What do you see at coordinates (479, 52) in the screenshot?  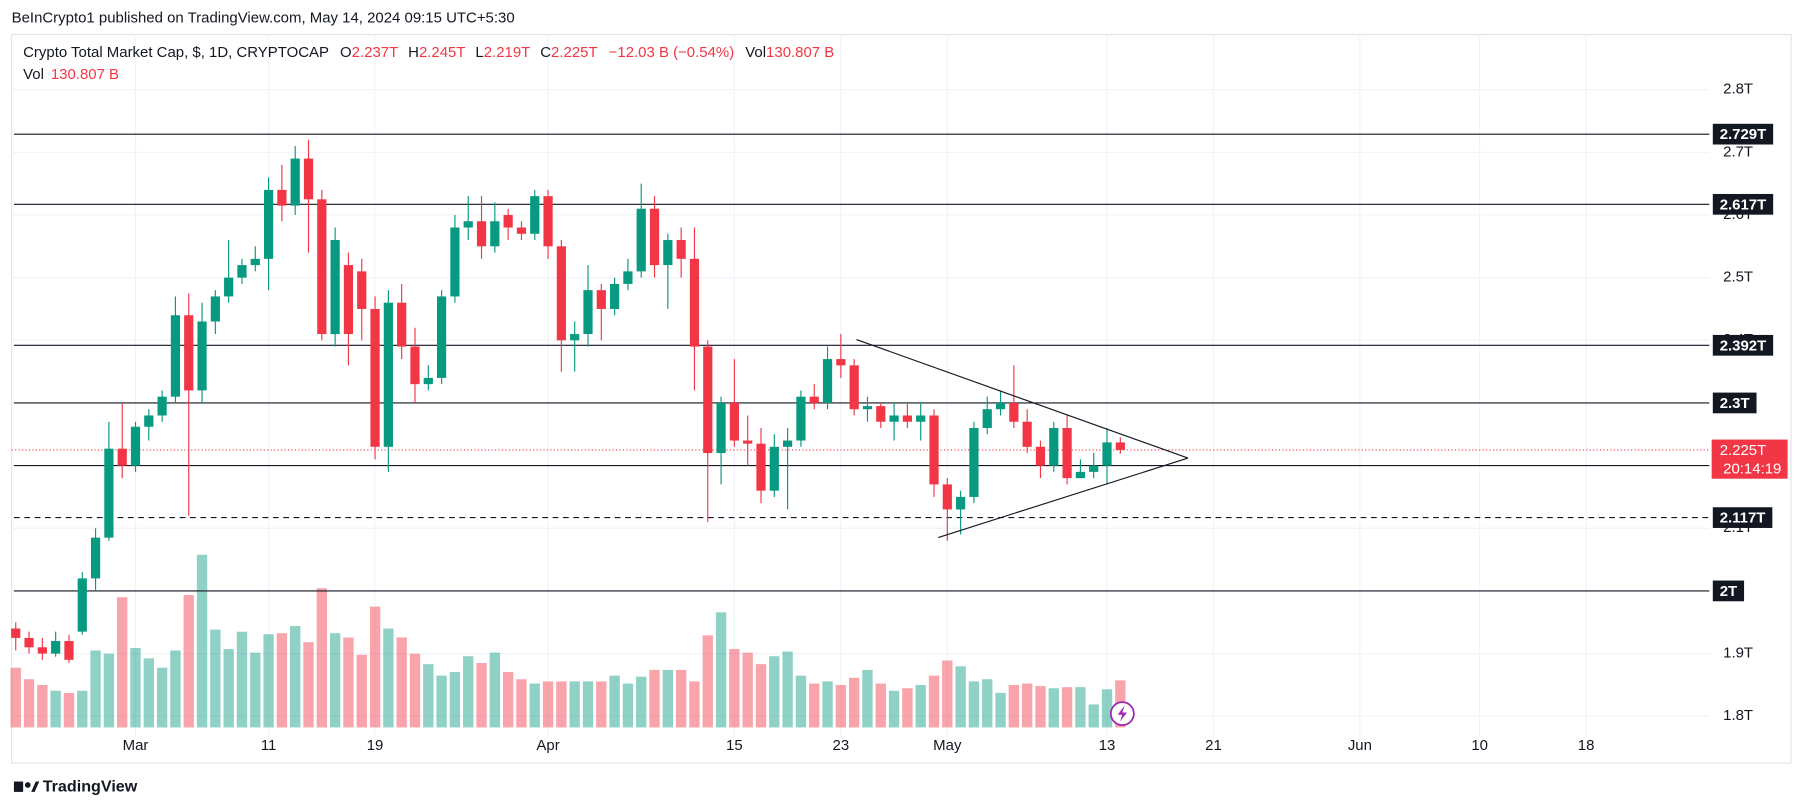 I see `legend-key: L` at bounding box center [479, 52].